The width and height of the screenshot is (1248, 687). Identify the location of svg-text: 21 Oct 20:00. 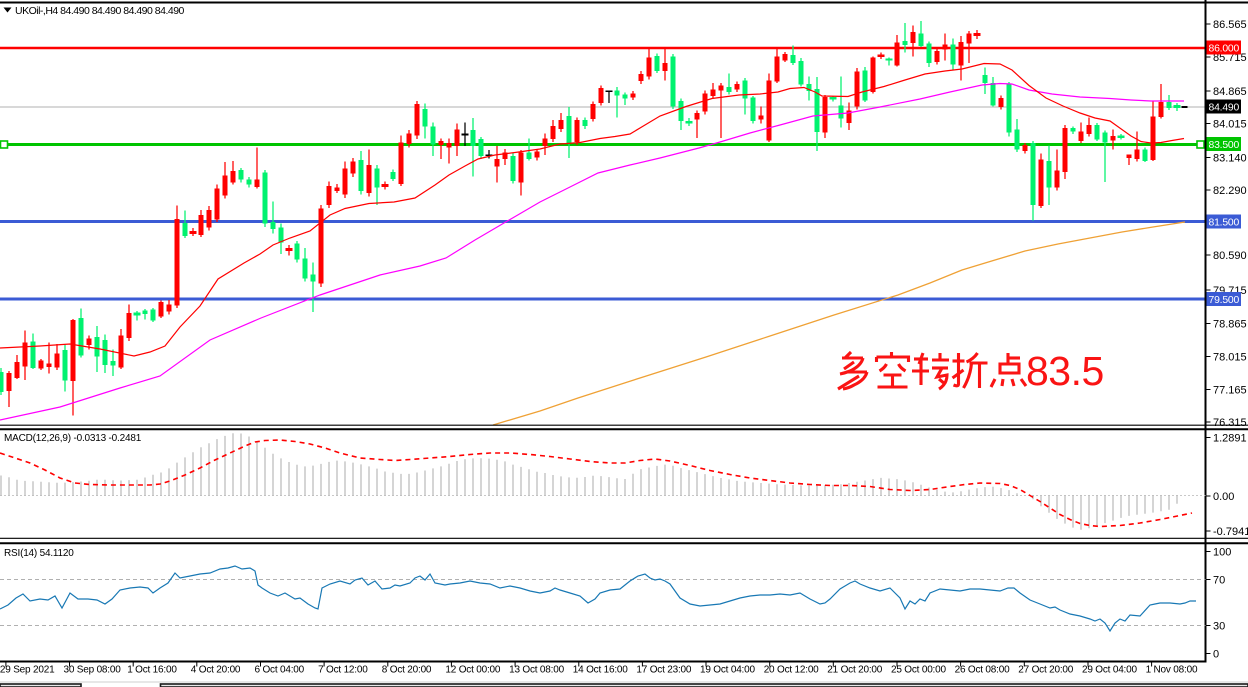
(854, 670).